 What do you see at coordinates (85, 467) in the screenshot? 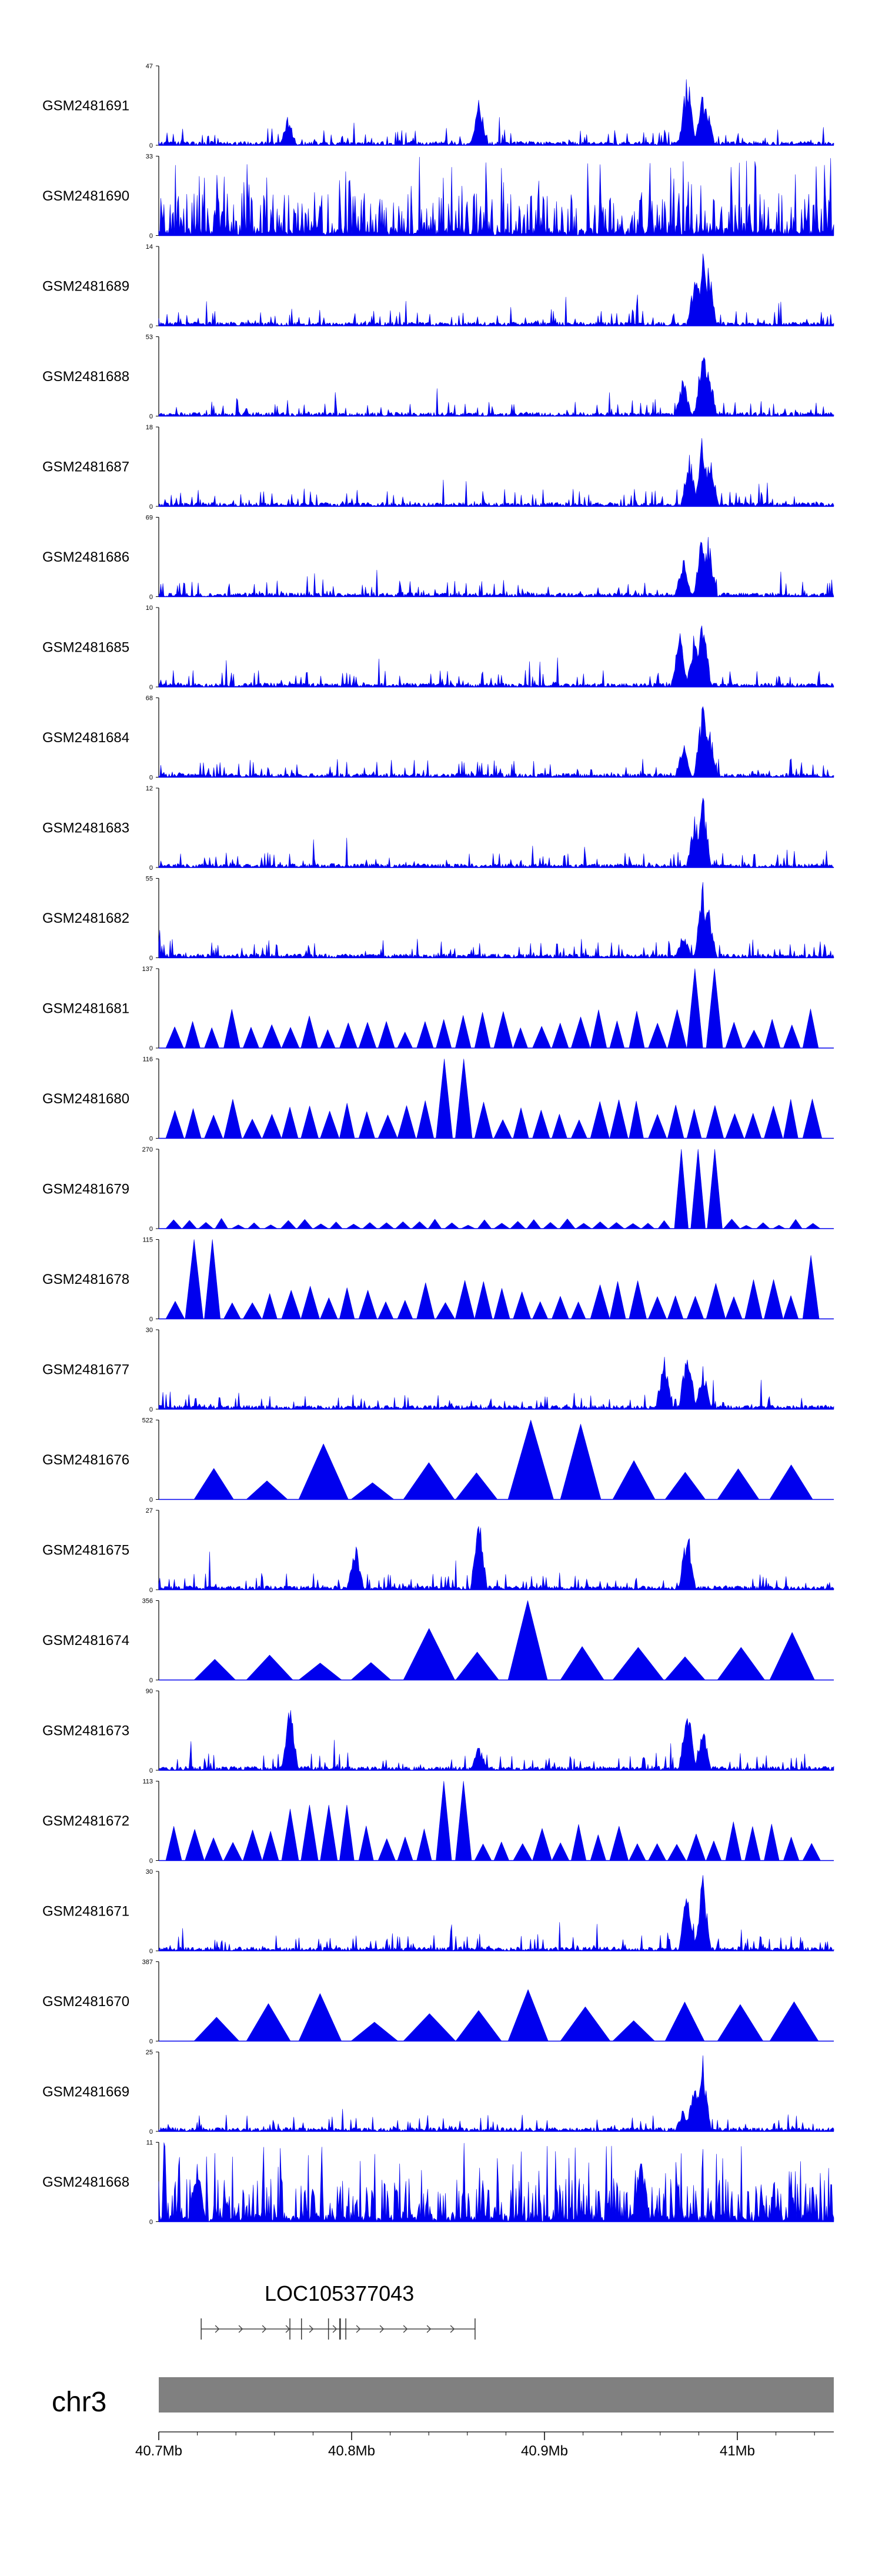
I see `track-label: GSM2481687` at bounding box center [85, 467].